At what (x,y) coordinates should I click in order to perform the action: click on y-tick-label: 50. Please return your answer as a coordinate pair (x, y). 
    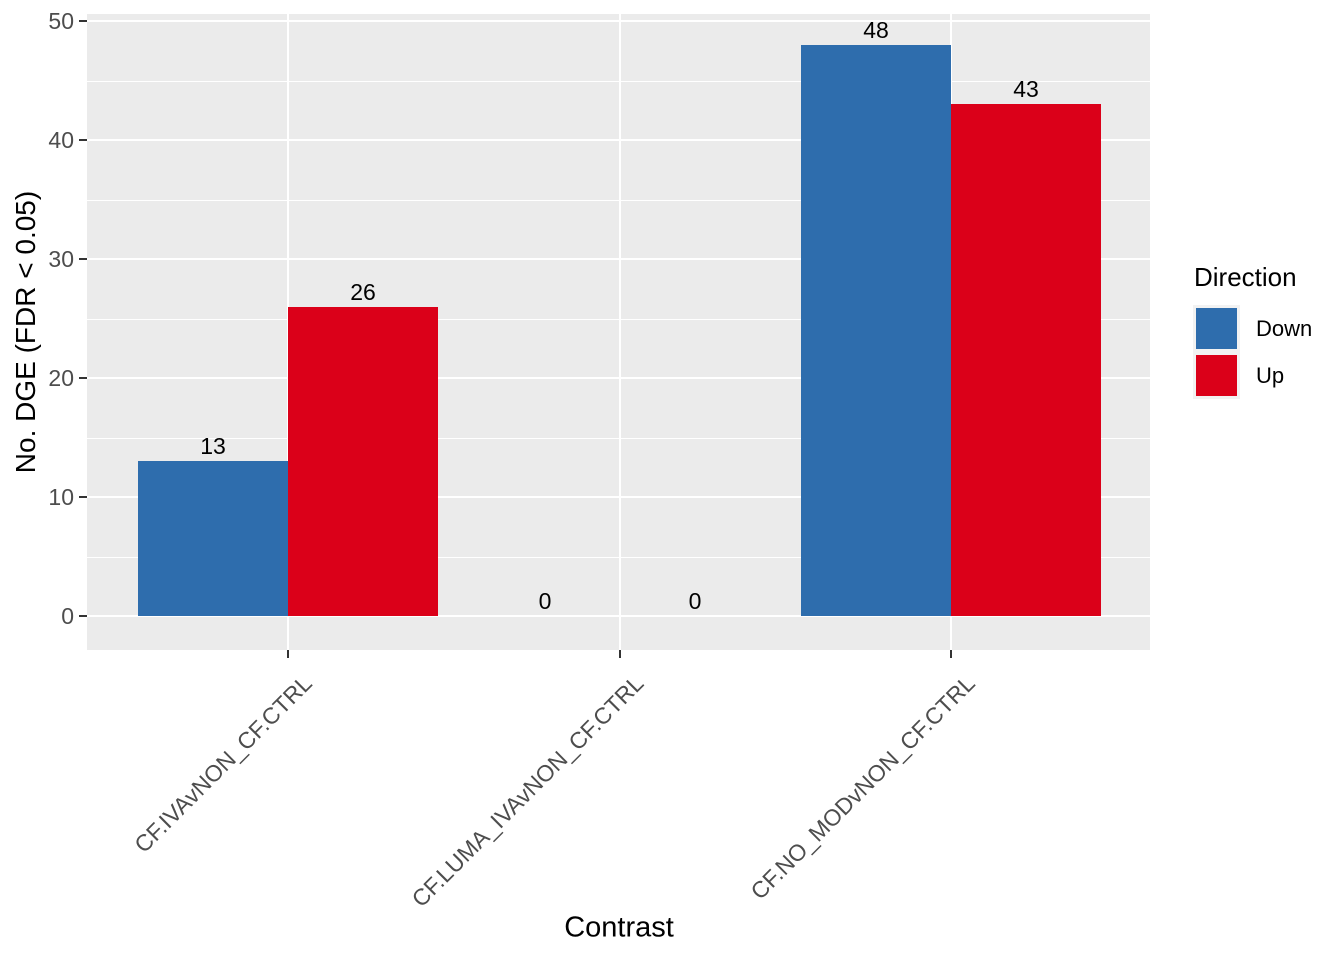
    Looking at the image, I should click on (61, 21).